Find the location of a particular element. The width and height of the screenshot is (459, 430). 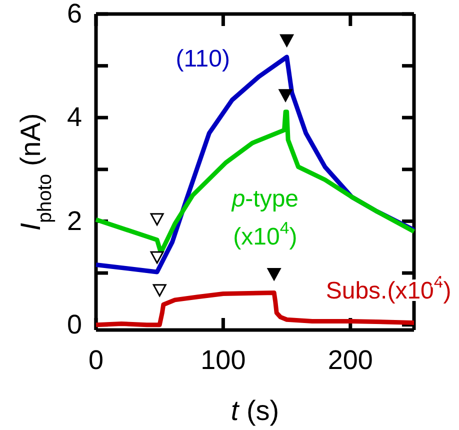

y-tick-label: 4 is located at coordinates (74, 117).